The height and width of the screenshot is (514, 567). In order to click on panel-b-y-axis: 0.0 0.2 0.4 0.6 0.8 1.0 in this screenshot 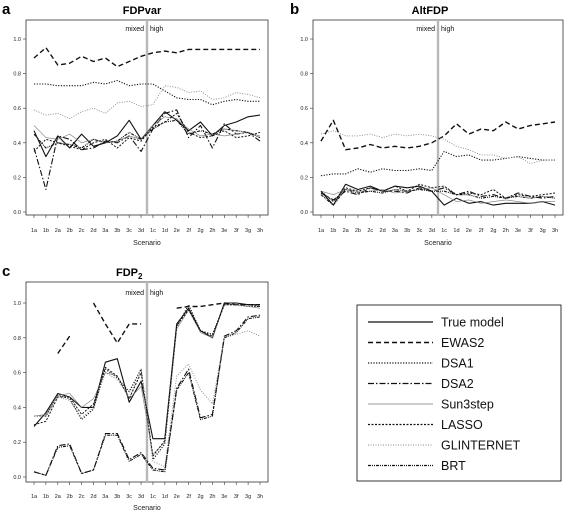, I will do `click(306, 126)`.